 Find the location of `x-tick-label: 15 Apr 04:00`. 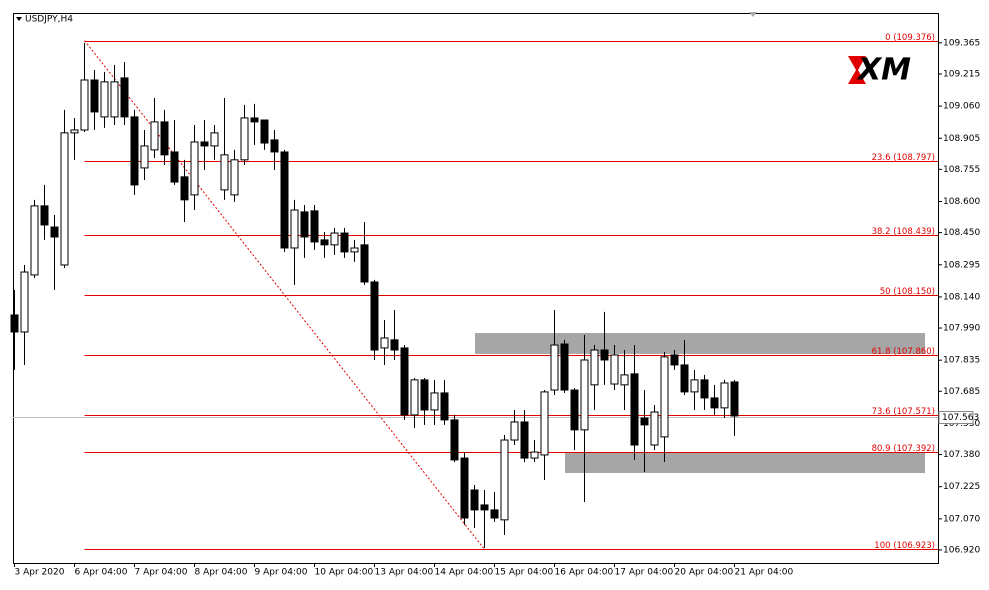

x-tick-label: 15 Apr 04:00 is located at coordinates (524, 573).